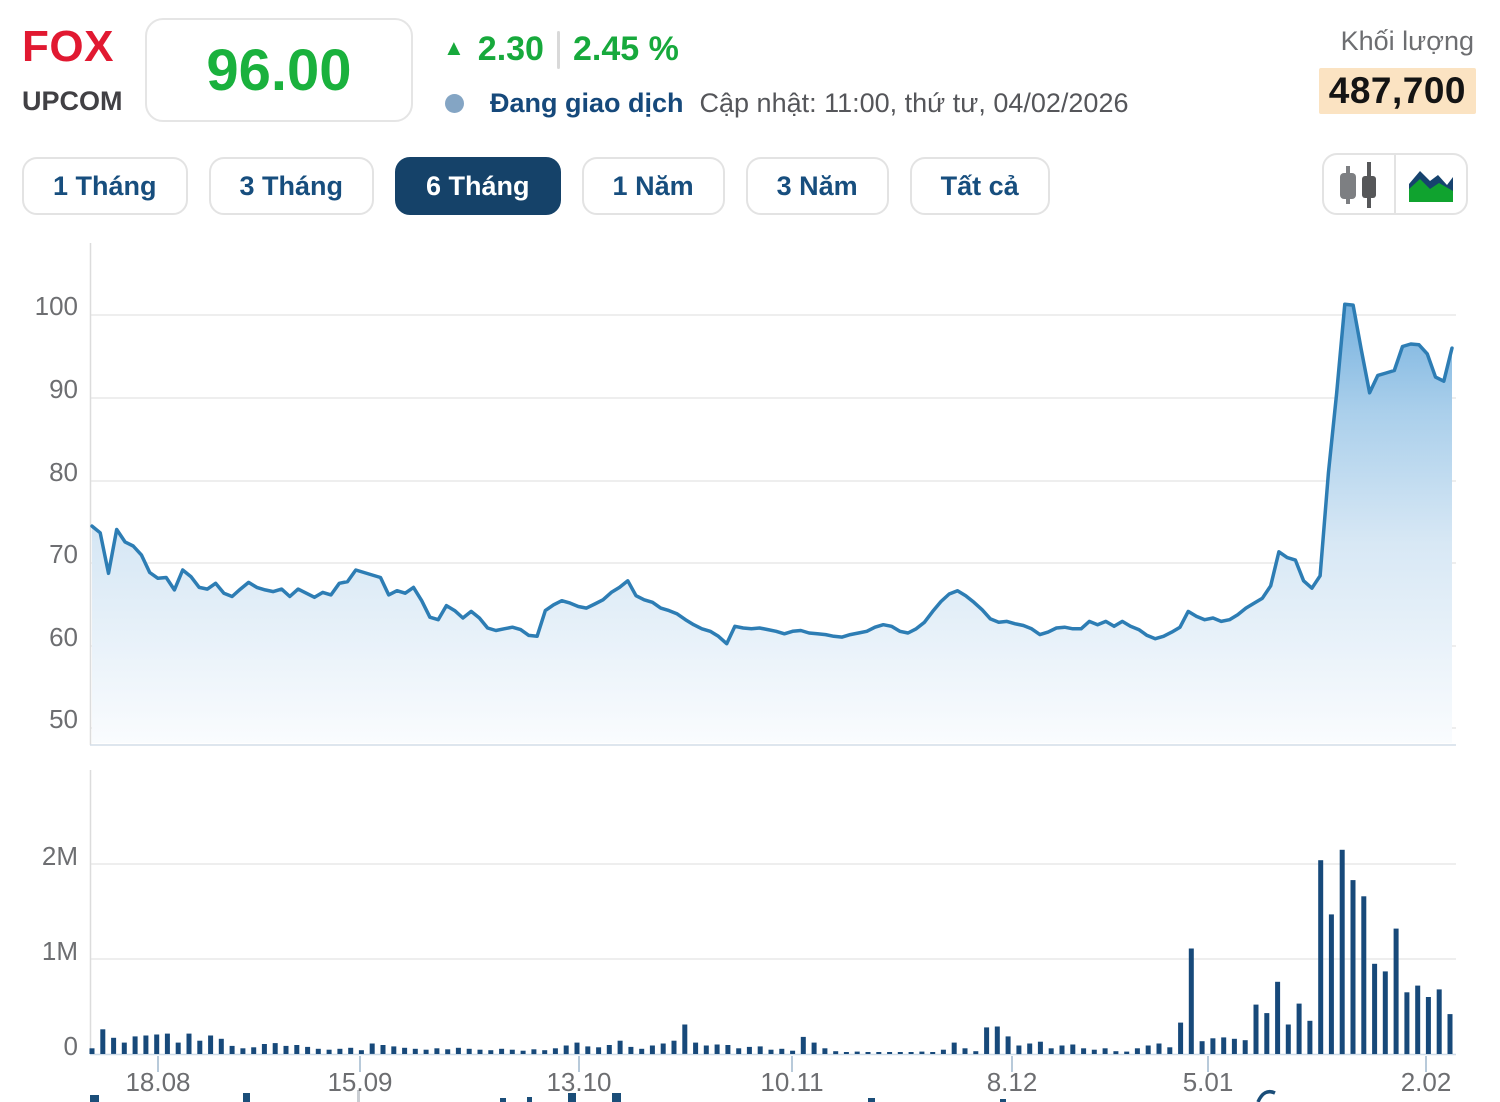 The height and width of the screenshot is (1102, 1500). Describe the element at coordinates (478, 186) in the screenshot. I see `tab-6-thang: 6 Tháng` at that location.